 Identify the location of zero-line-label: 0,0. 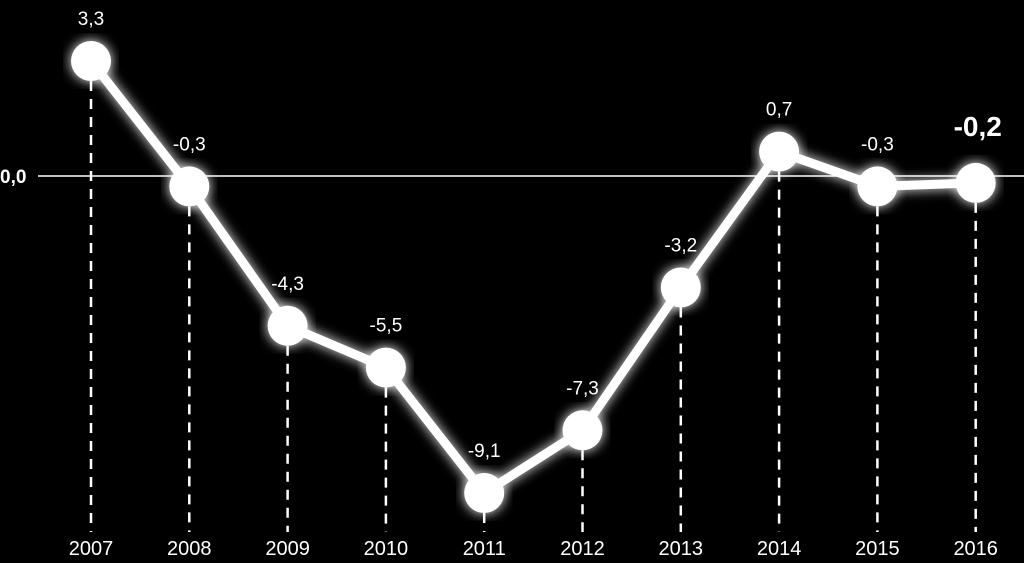
(13, 177).